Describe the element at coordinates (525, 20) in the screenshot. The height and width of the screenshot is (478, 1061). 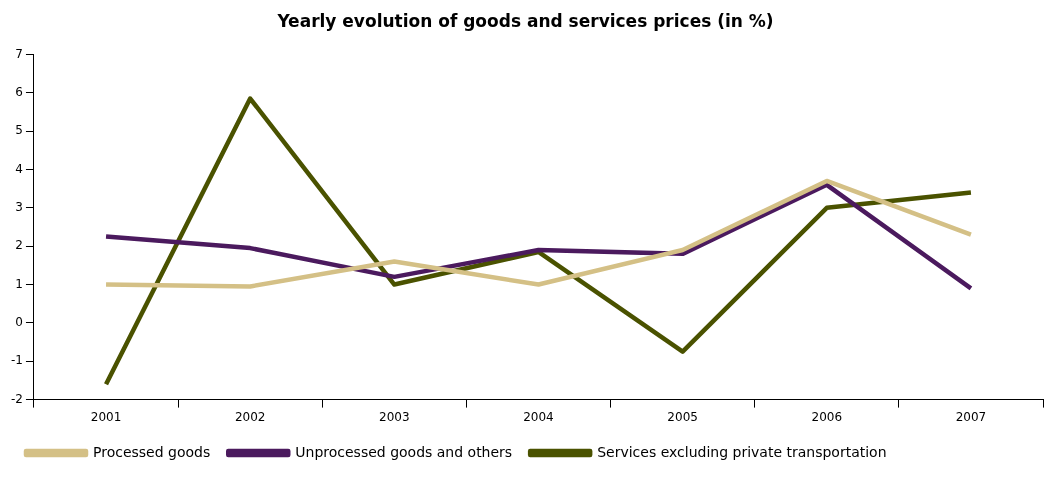
I see `chart-title: Yearly evolution of goods and services prices (in %)` at that location.